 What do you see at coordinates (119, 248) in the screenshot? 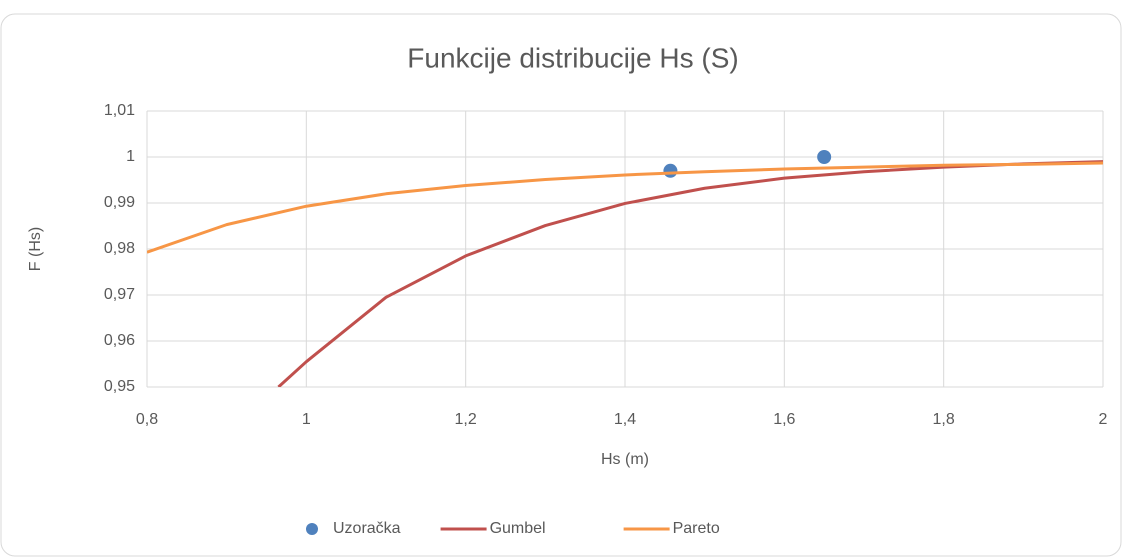
I see `y-tick-label: 0,98` at bounding box center [119, 248].